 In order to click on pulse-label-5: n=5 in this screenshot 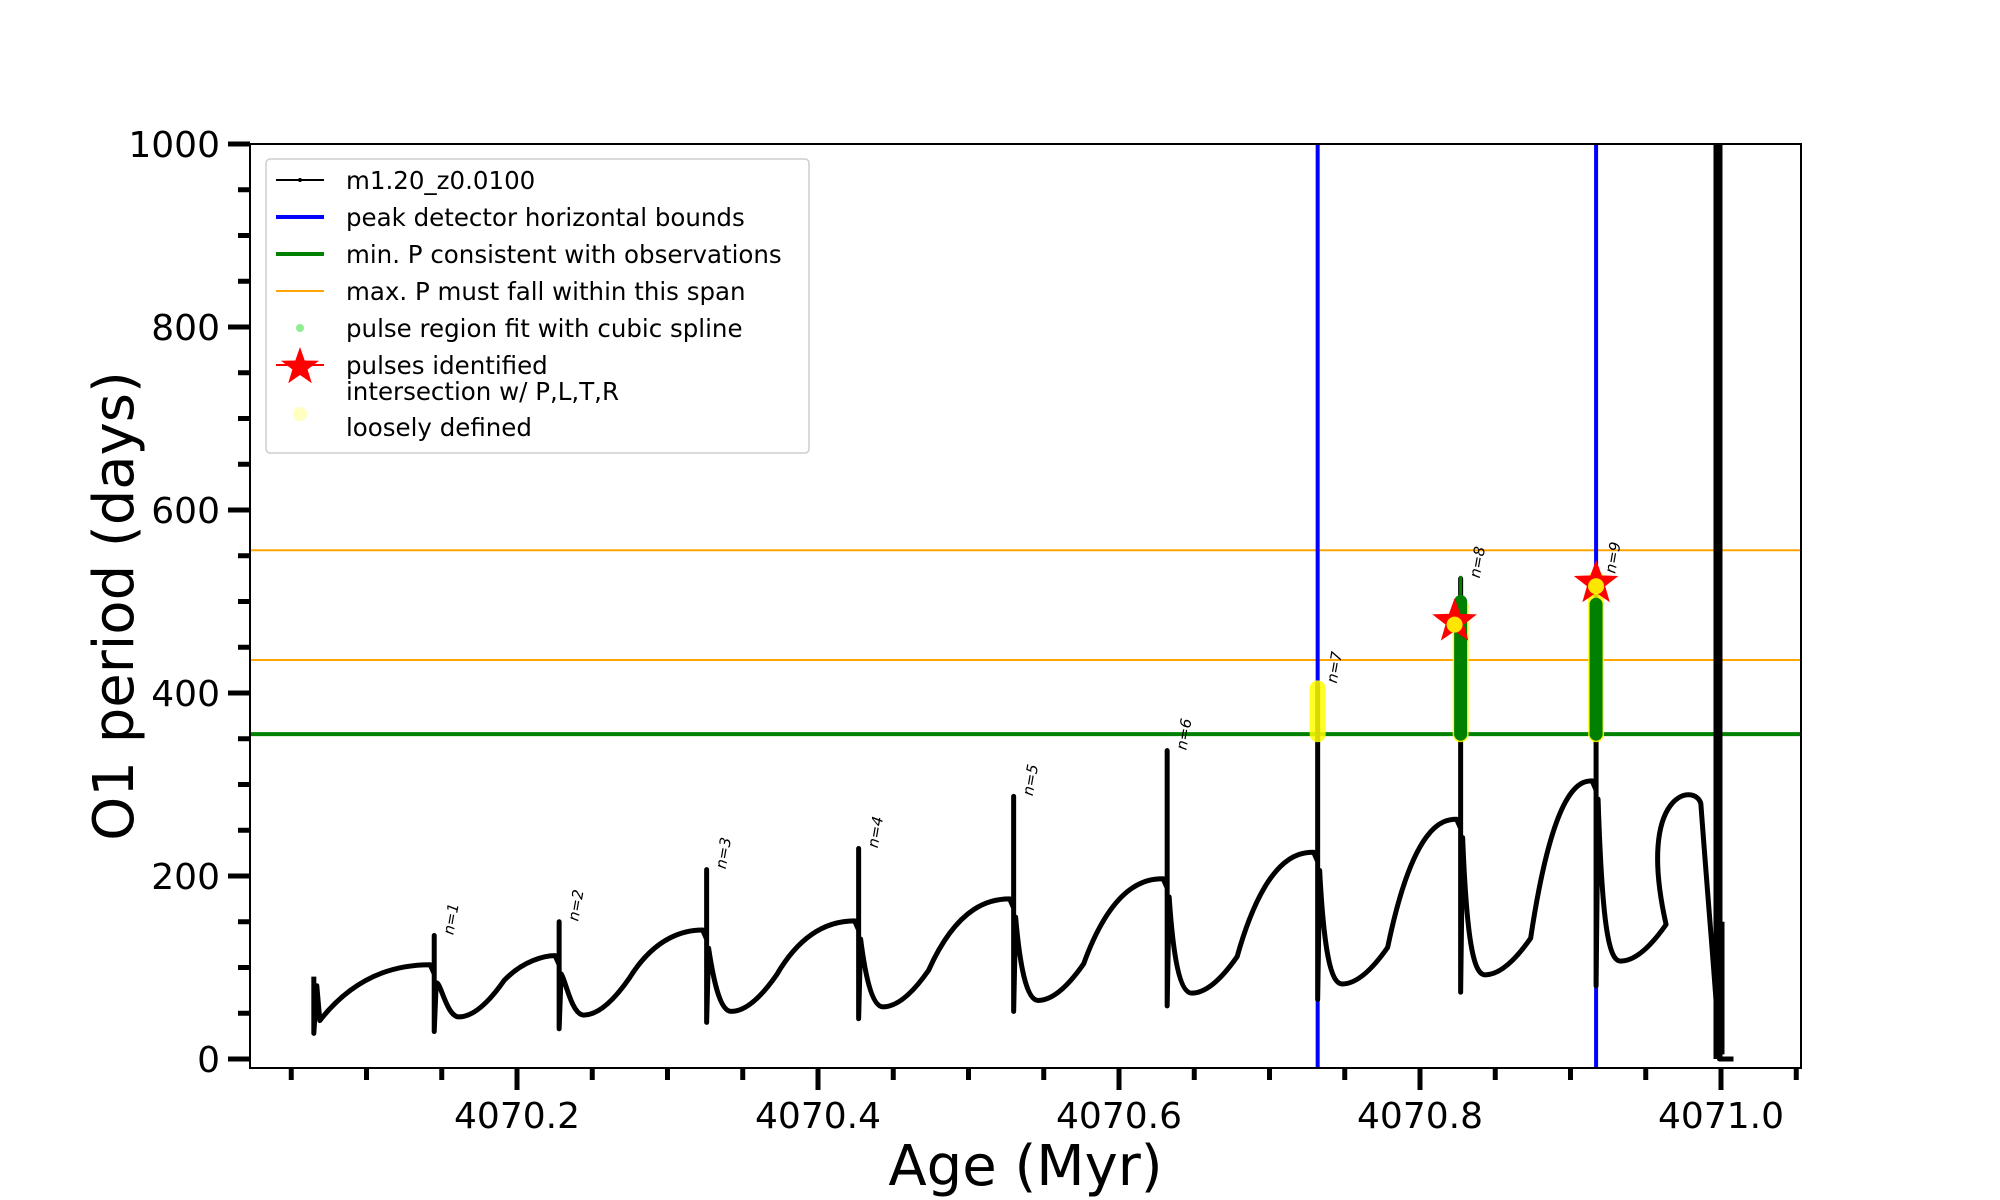, I will do `click(1030, 780)`.